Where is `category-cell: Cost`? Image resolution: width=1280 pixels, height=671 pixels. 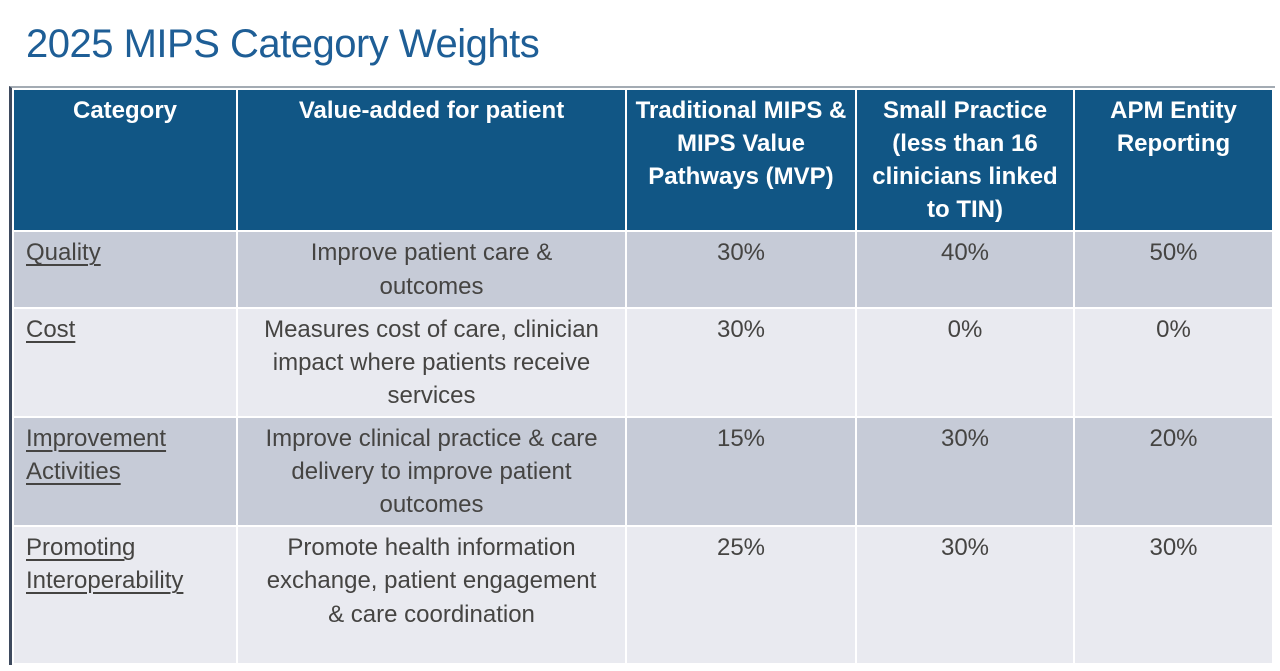
category-cell: Cost is located at coordinates (125, 362).